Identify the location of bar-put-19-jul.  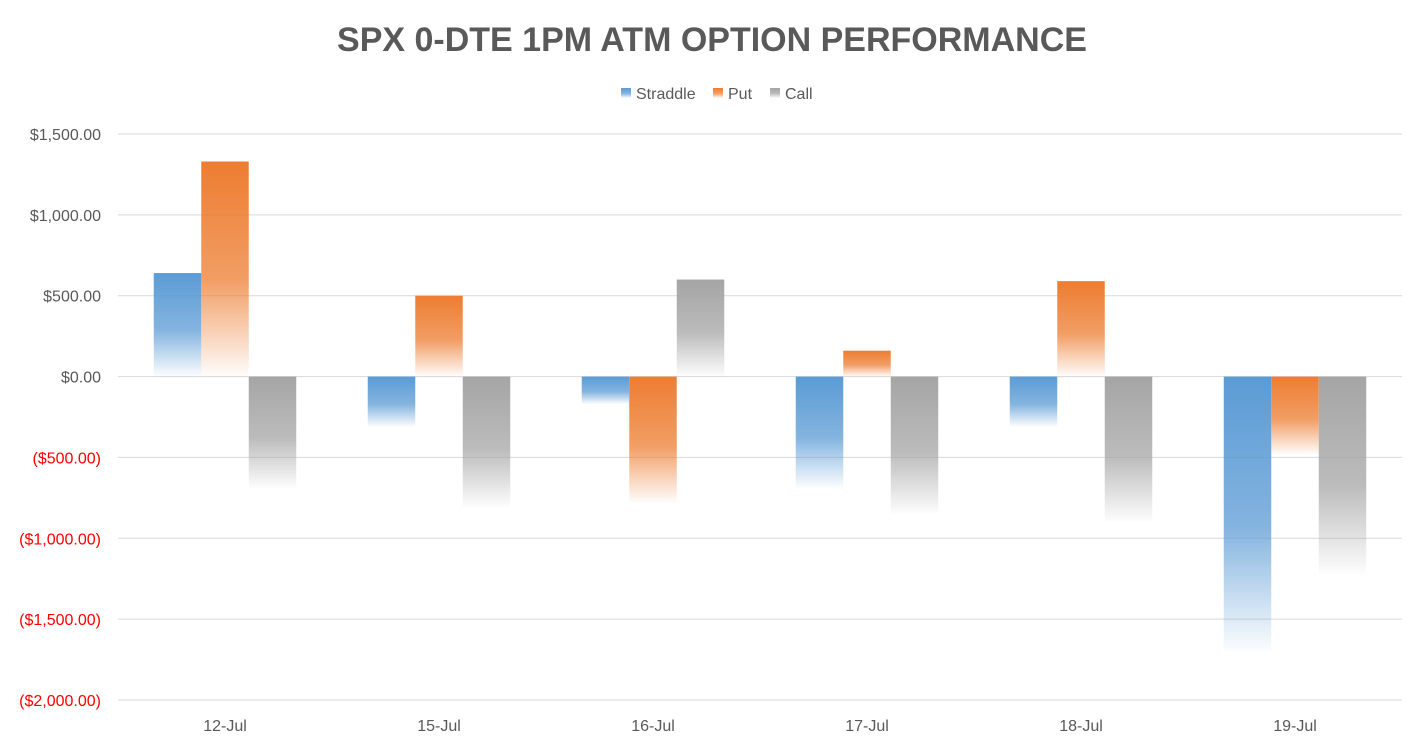
(1295, 415).